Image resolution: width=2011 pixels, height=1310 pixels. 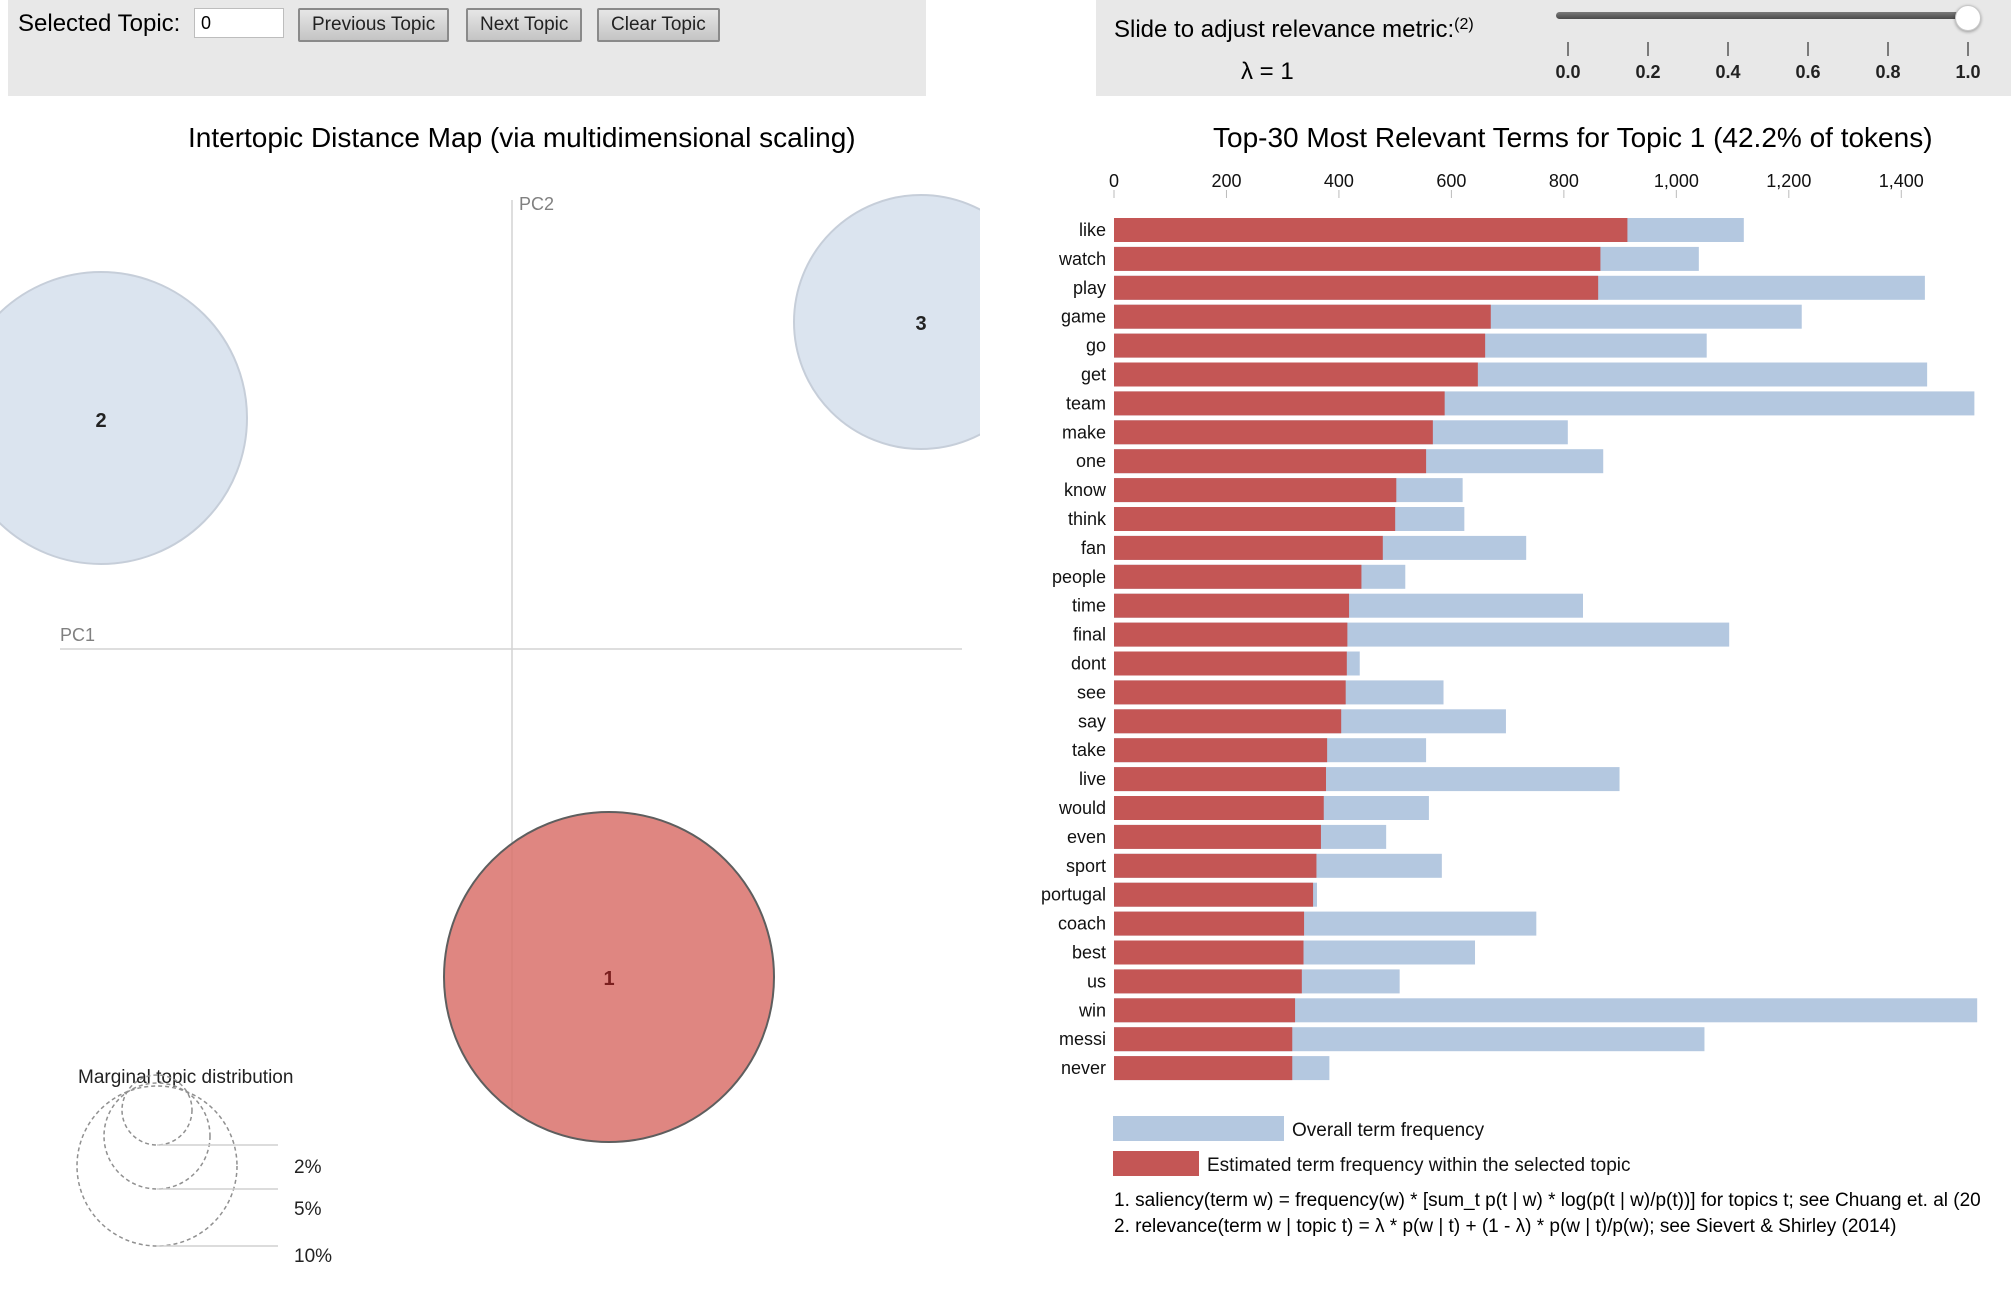 I want to click on x-tick-label: 800, so click(x=1564, y=181).